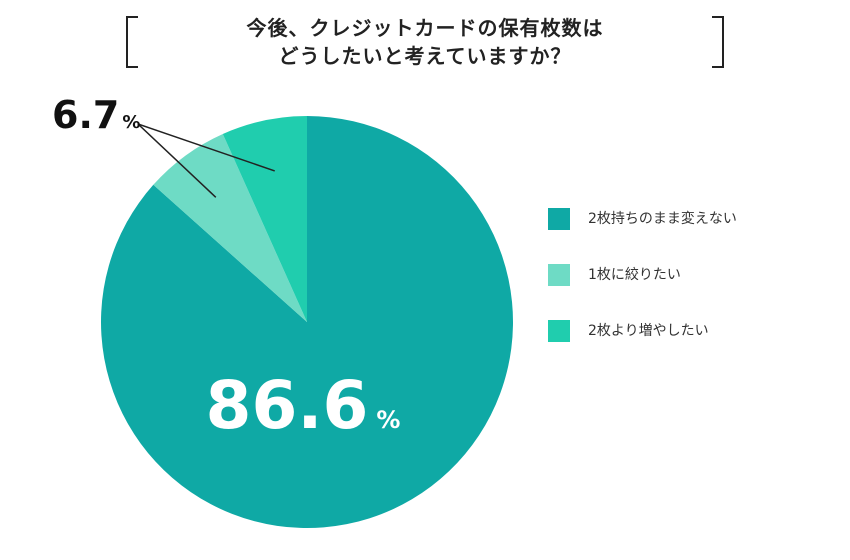 This screenshot has width=850, height=560. What do you see at coordinates (662, 219) in the screenshot?
I see `legend-label-keep: 2枚持ちのまま変えない` at bounding box center [662, 219].